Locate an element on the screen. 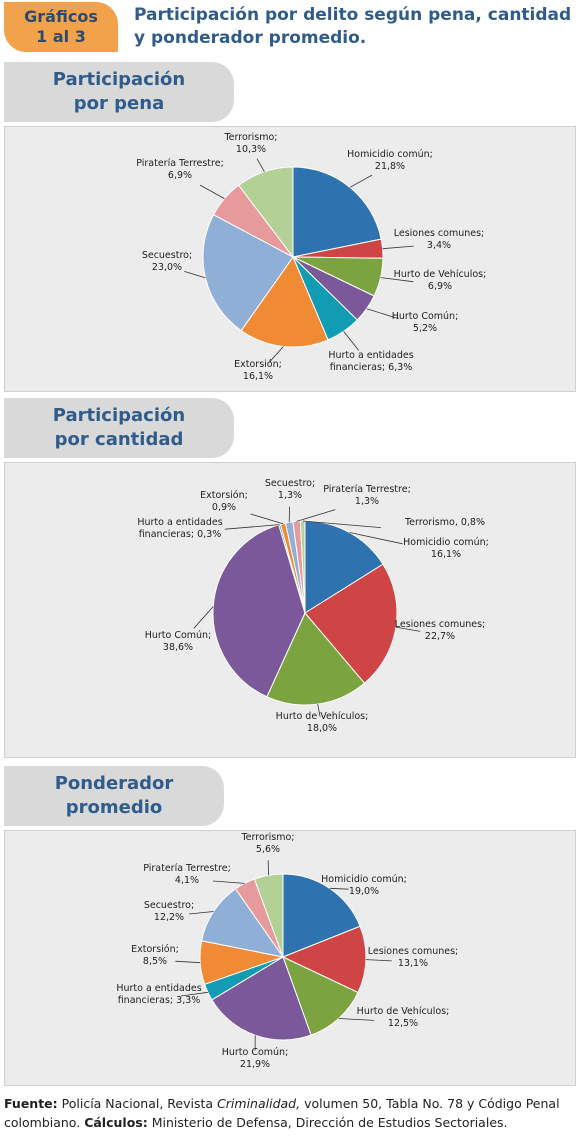  section-tab-cantidad: Participación por cantidad is located at coordinates (119, 428).